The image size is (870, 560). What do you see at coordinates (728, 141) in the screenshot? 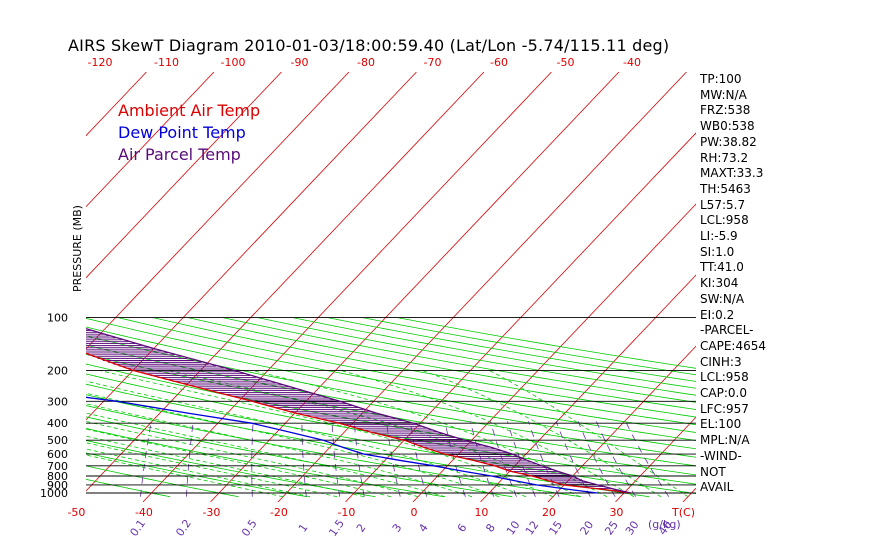
I see `index-item: PW:38.82` at bounding box center [728, 141].